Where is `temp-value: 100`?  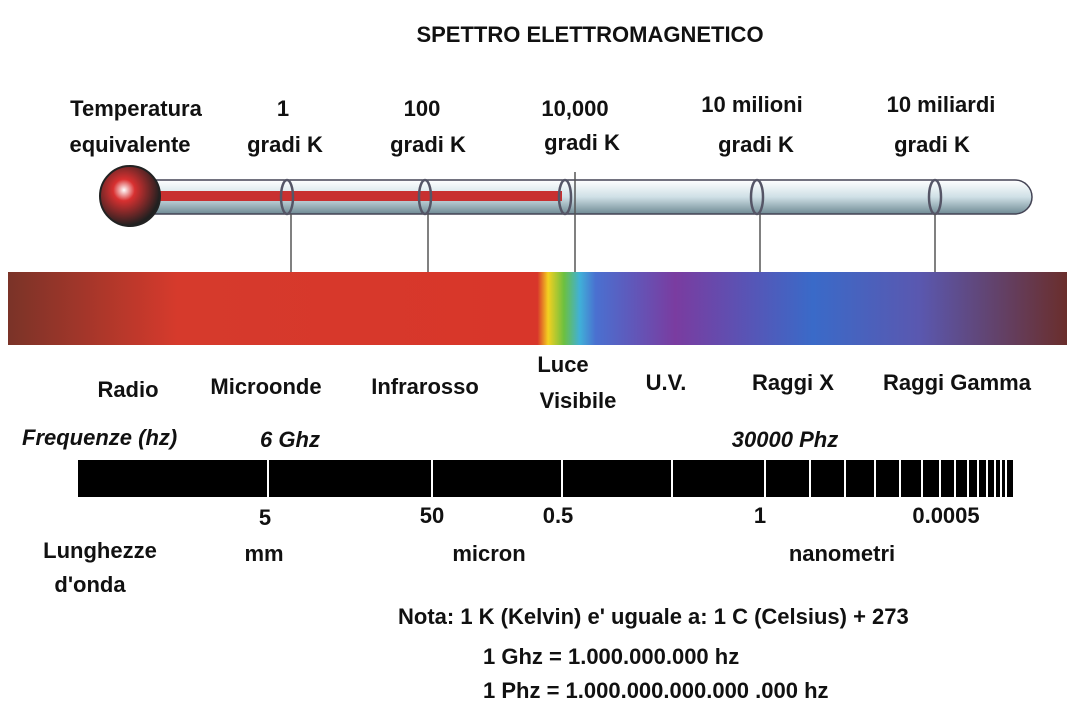 temp-value: 100 is located at coordinates (422, 108).